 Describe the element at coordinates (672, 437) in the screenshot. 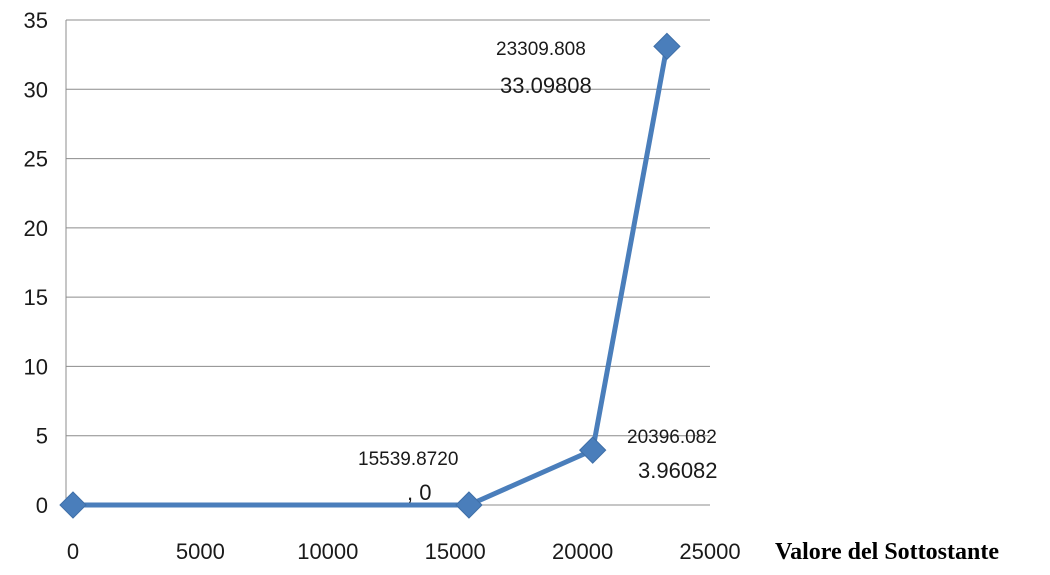

I see `data-label-point-3-x: 20396.082` at that location.